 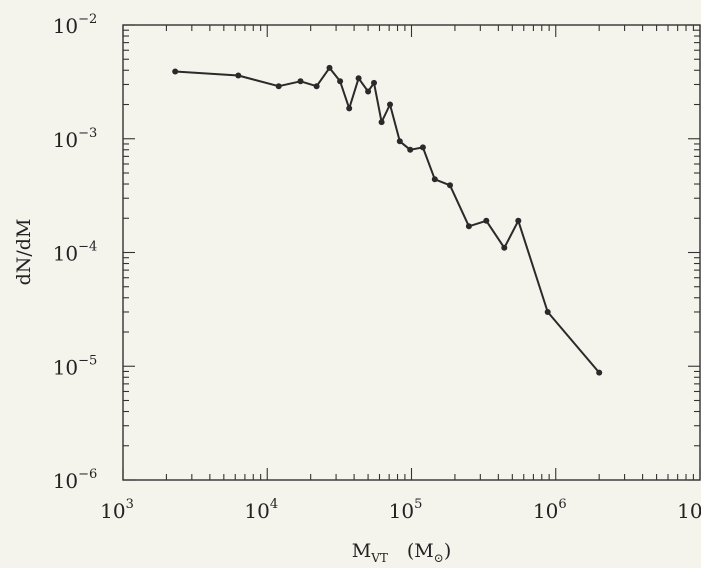 I want to click on x-tick-label: 10⁵, so click(x=406, y=510).